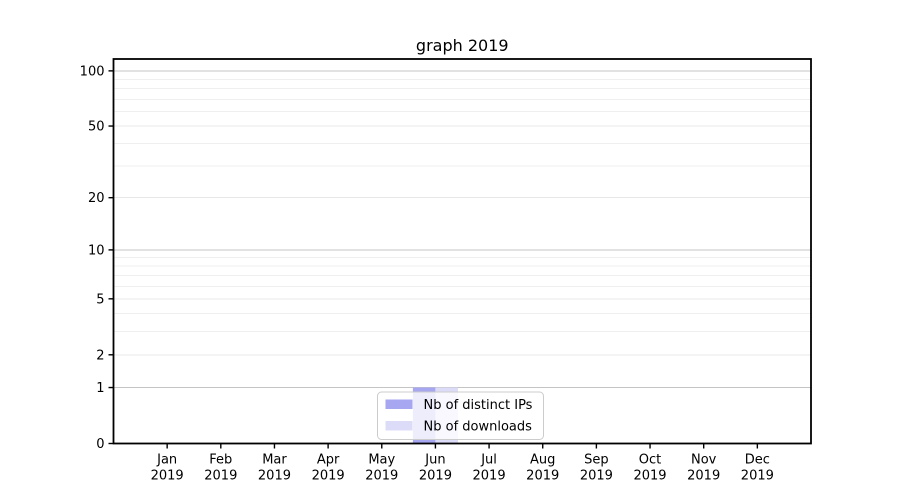 The height and width of the screenshot is (500, 900). Describe the element at coordinates (96, 127) in the screenshot. I see `y-tick-label: 50` at that location.